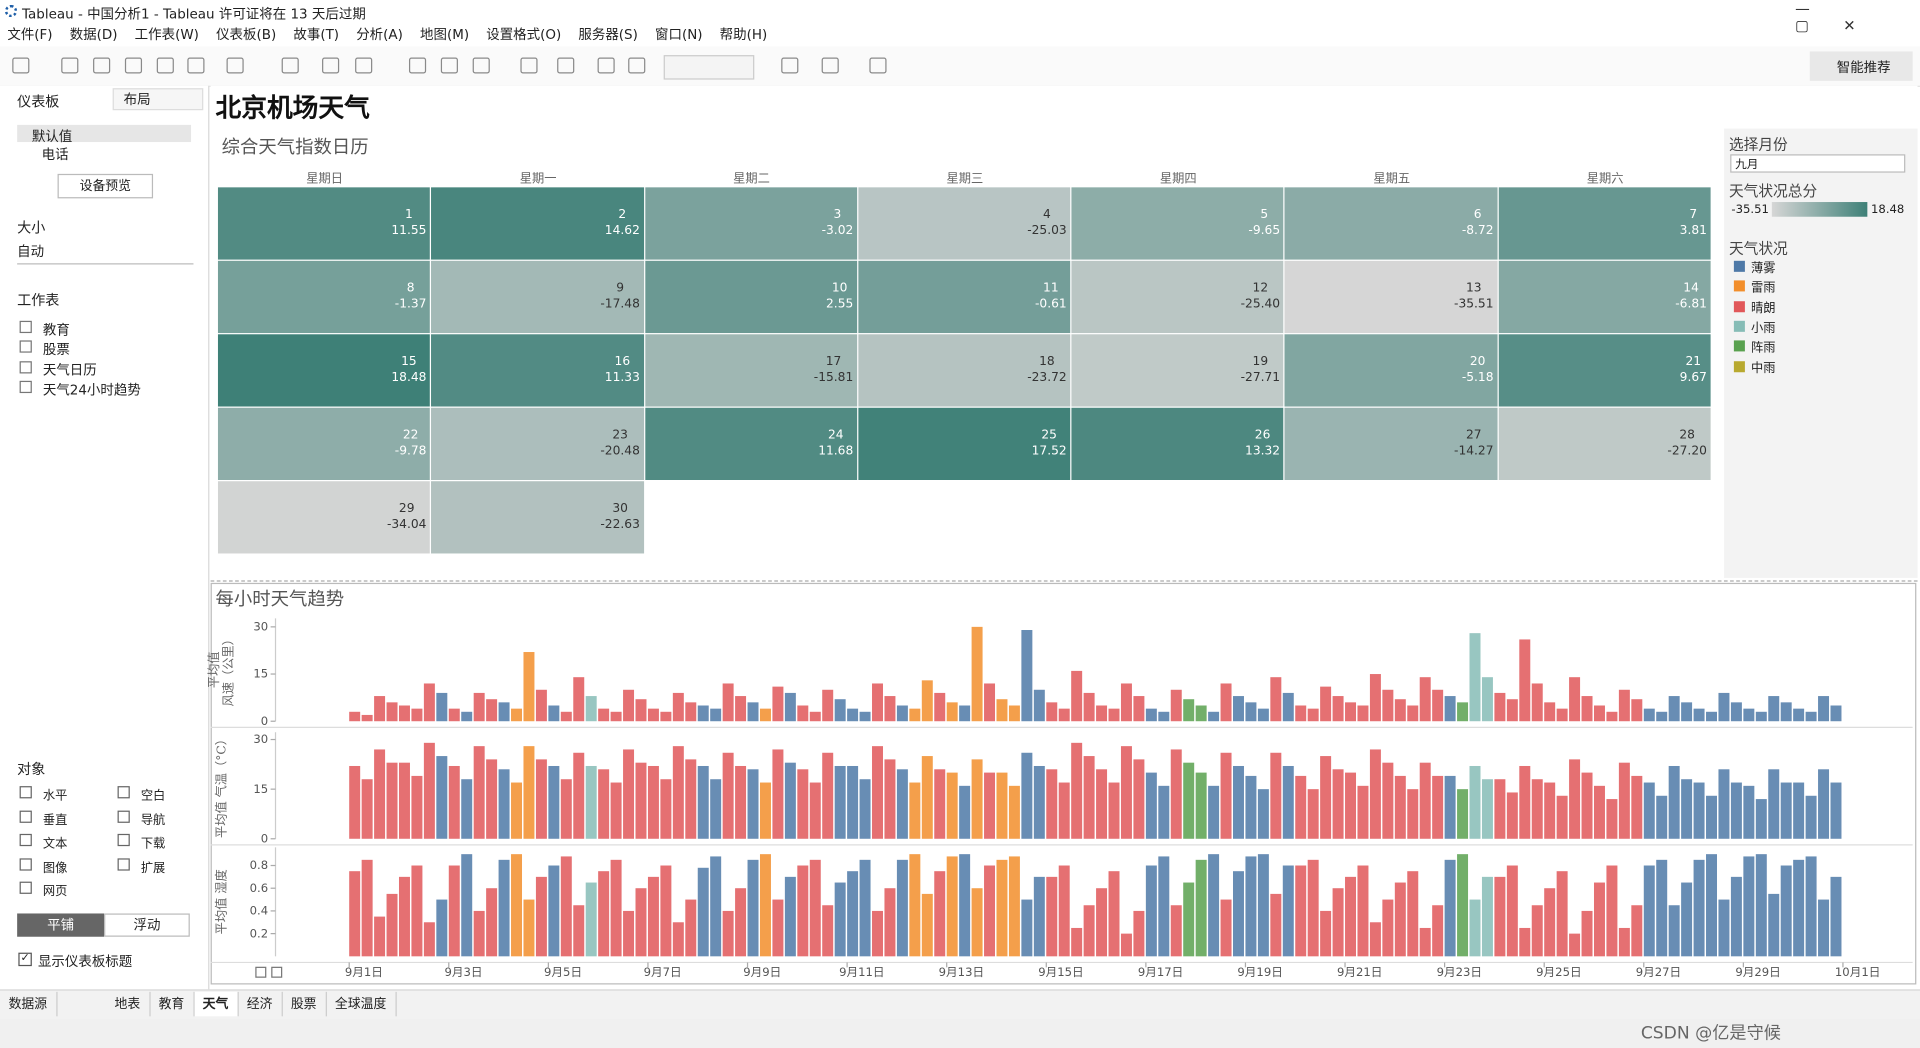 The image size is (1920, 1048). What do you see at coordinates (379, 34) in the screenshot?
I see `menu-item: 分析(A)` at bounding box center [379, 34].